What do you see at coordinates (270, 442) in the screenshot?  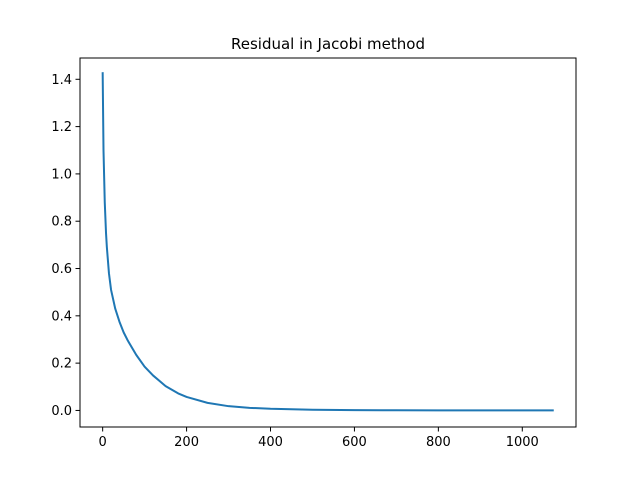 I see `x-tick-label: 400` at bounding box center [270, 442].